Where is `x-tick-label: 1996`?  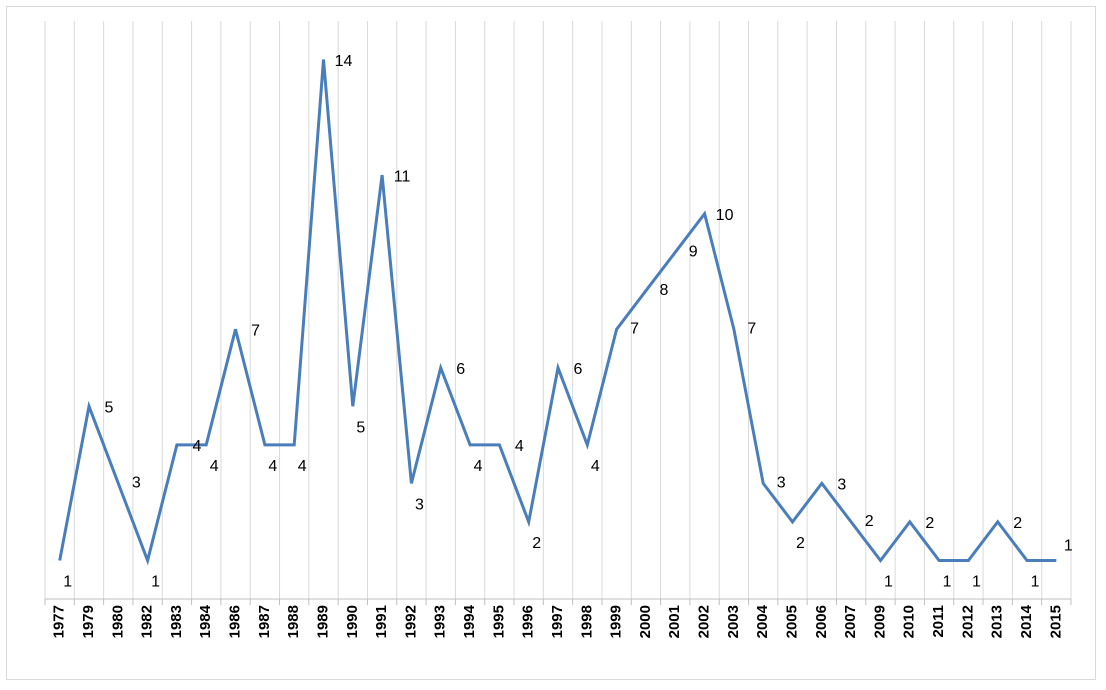
x-tick-label: 1996 is located at coordinates (528, 621).